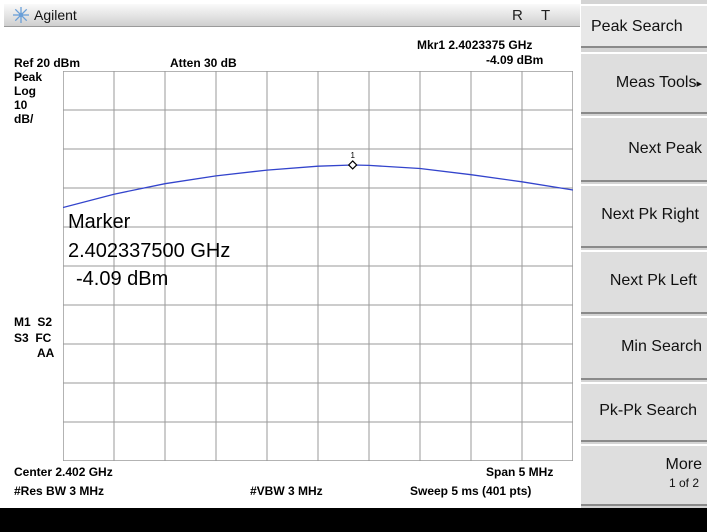 This screenshot has height=532, width=707. What do you see at coordinates (644, 475) in the screenshot?
I see `more-button: More 1 of 2` at bounding box center [644, 475].